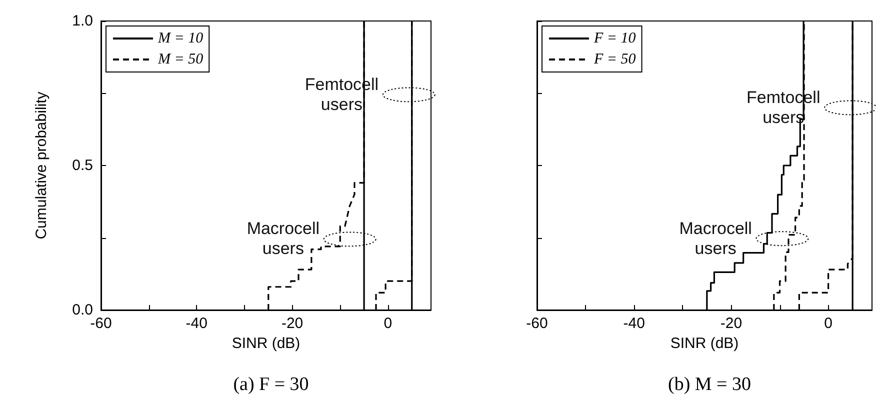  What do you see at coordinates (180, 38) in the screenshot?
I see `legend-label: M = 10` at bounding box center [180, 38].